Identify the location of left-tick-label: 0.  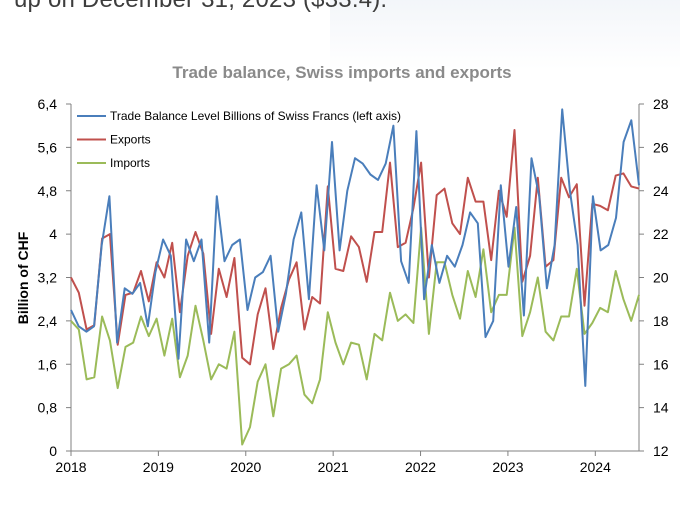
(53, 451).